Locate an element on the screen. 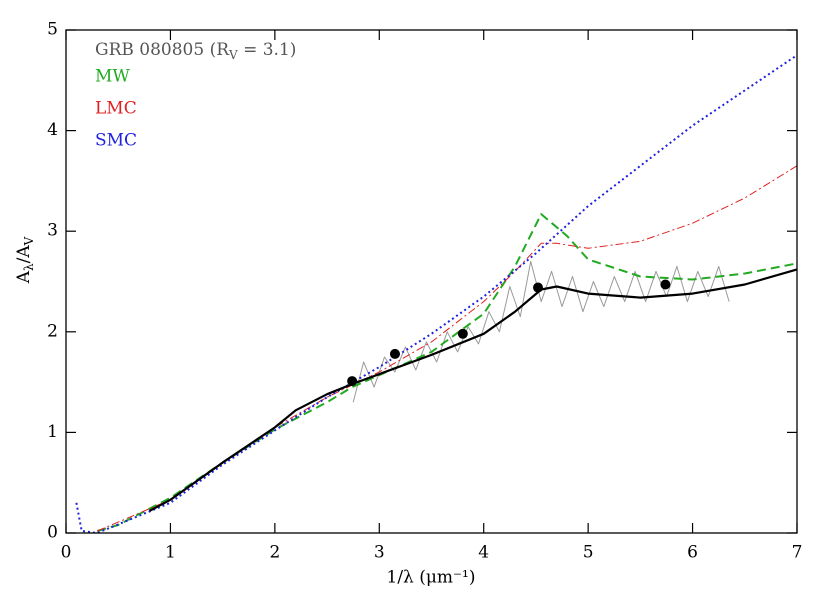 The image size is (830, 597). x-tick-label: 6 is located at coordinates (692, 553).